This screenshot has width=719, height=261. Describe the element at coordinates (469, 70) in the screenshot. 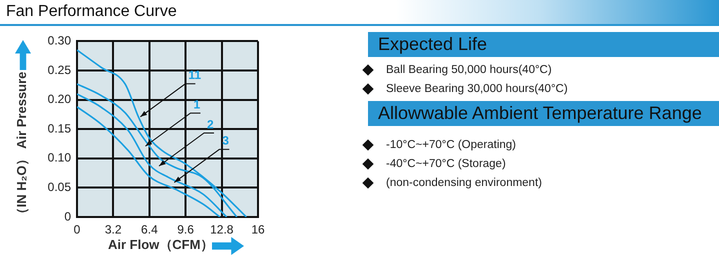

I see `text: Ball Bearing 50,000 hours(40°C)` at that location.